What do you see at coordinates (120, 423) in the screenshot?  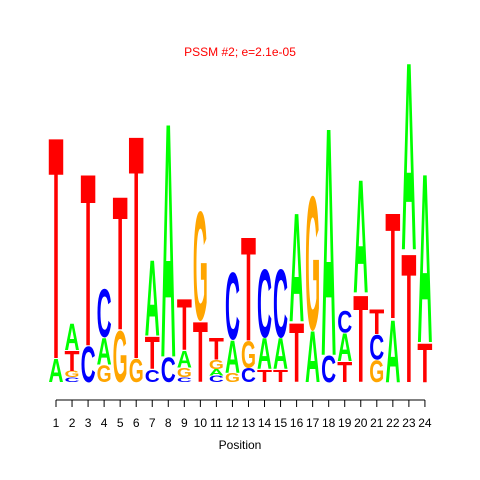 I see `x-tick-label: 5` at bounding box center [120, 423].